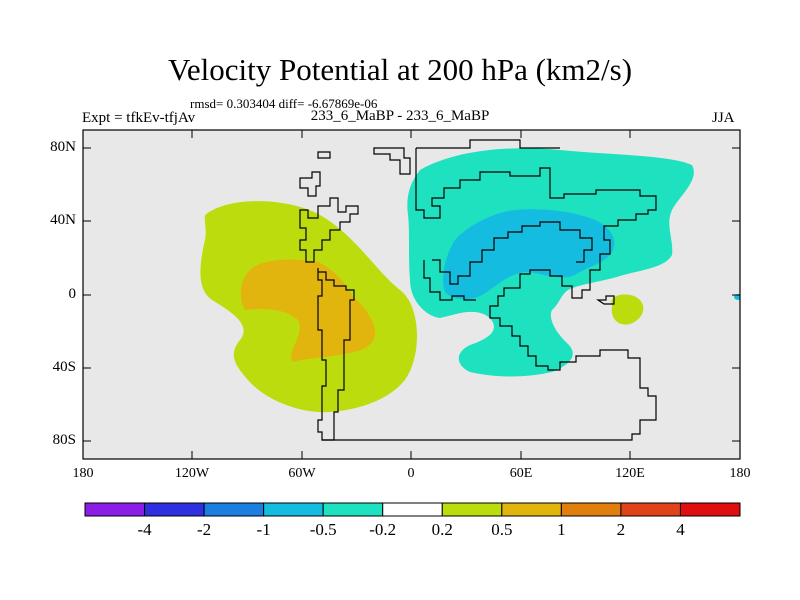 The image size is (800, 600). I want to click on colorbar-label: -0.2, so click(383, 529).